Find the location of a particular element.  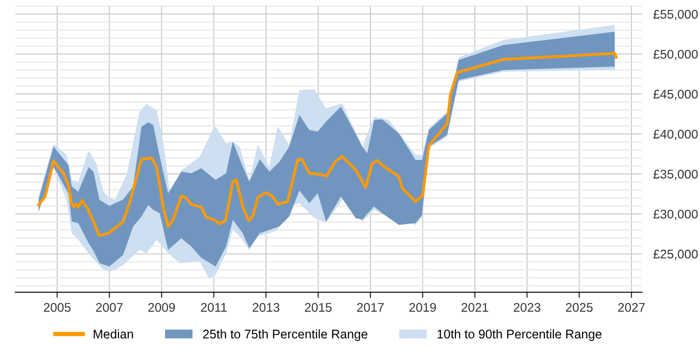

x-tick-label: 2027 is located at coordinates (631, 307).